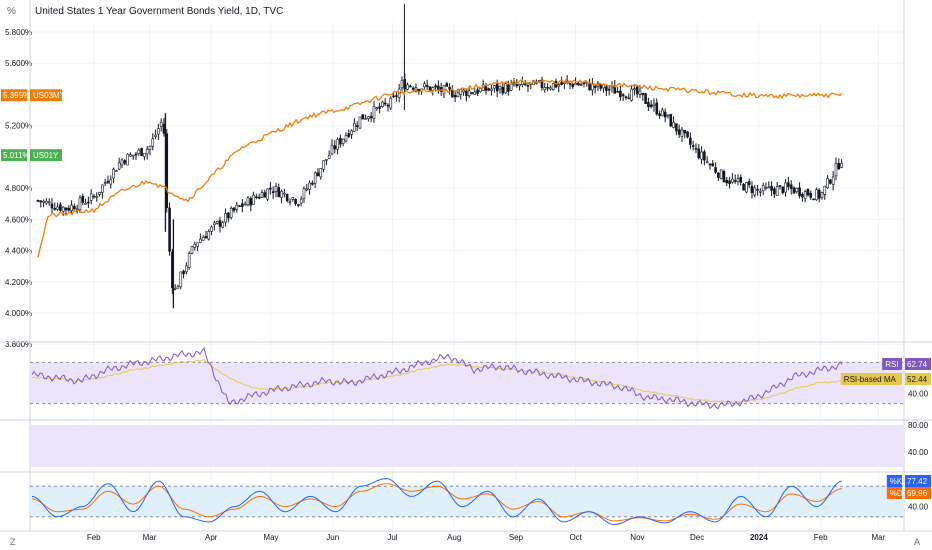 Image resolution: width=932 pixels, height=550 pixels. Describe the element at coordinates (18, 313) in the screenshot. I see `y-tick-label: 4.000%` at that location.